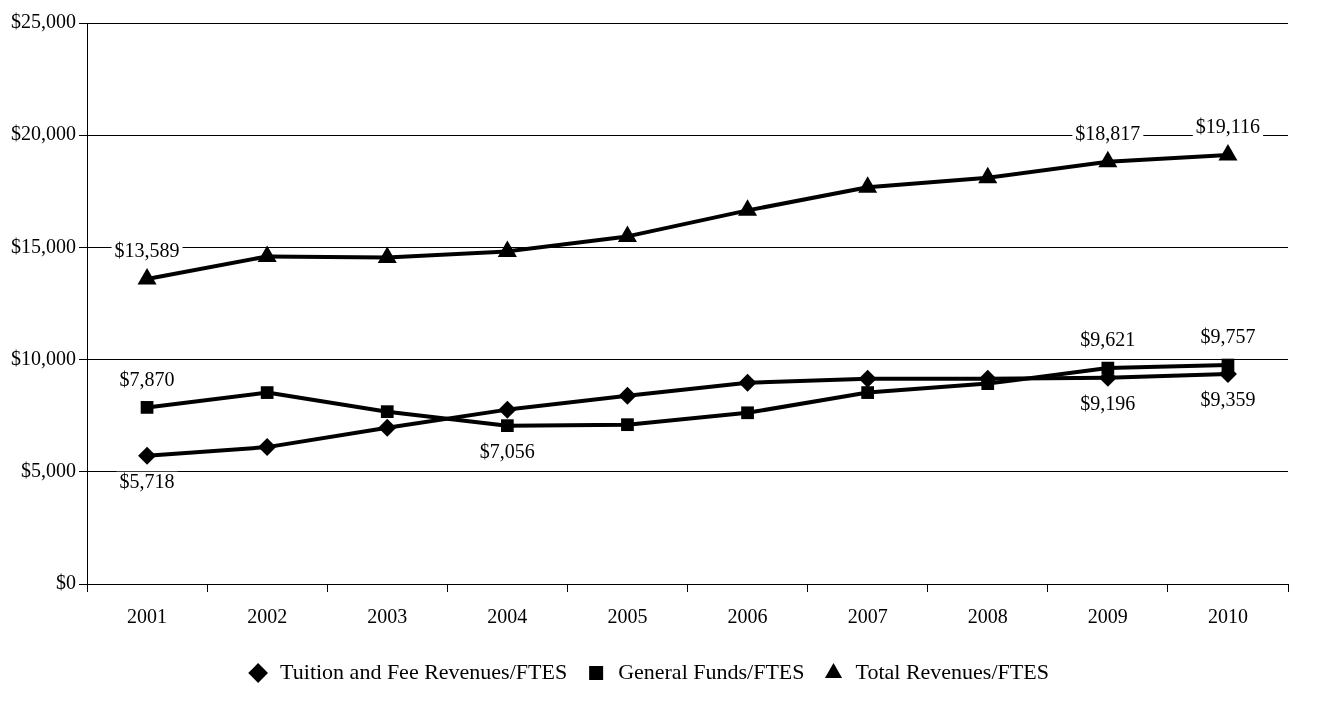 The height and width of the screenshot is (702, 1318). What do you see at coordinates (627, 616) in the screenshot?
I see `x-tick-label: 2005` at bounding box center [627, 616].